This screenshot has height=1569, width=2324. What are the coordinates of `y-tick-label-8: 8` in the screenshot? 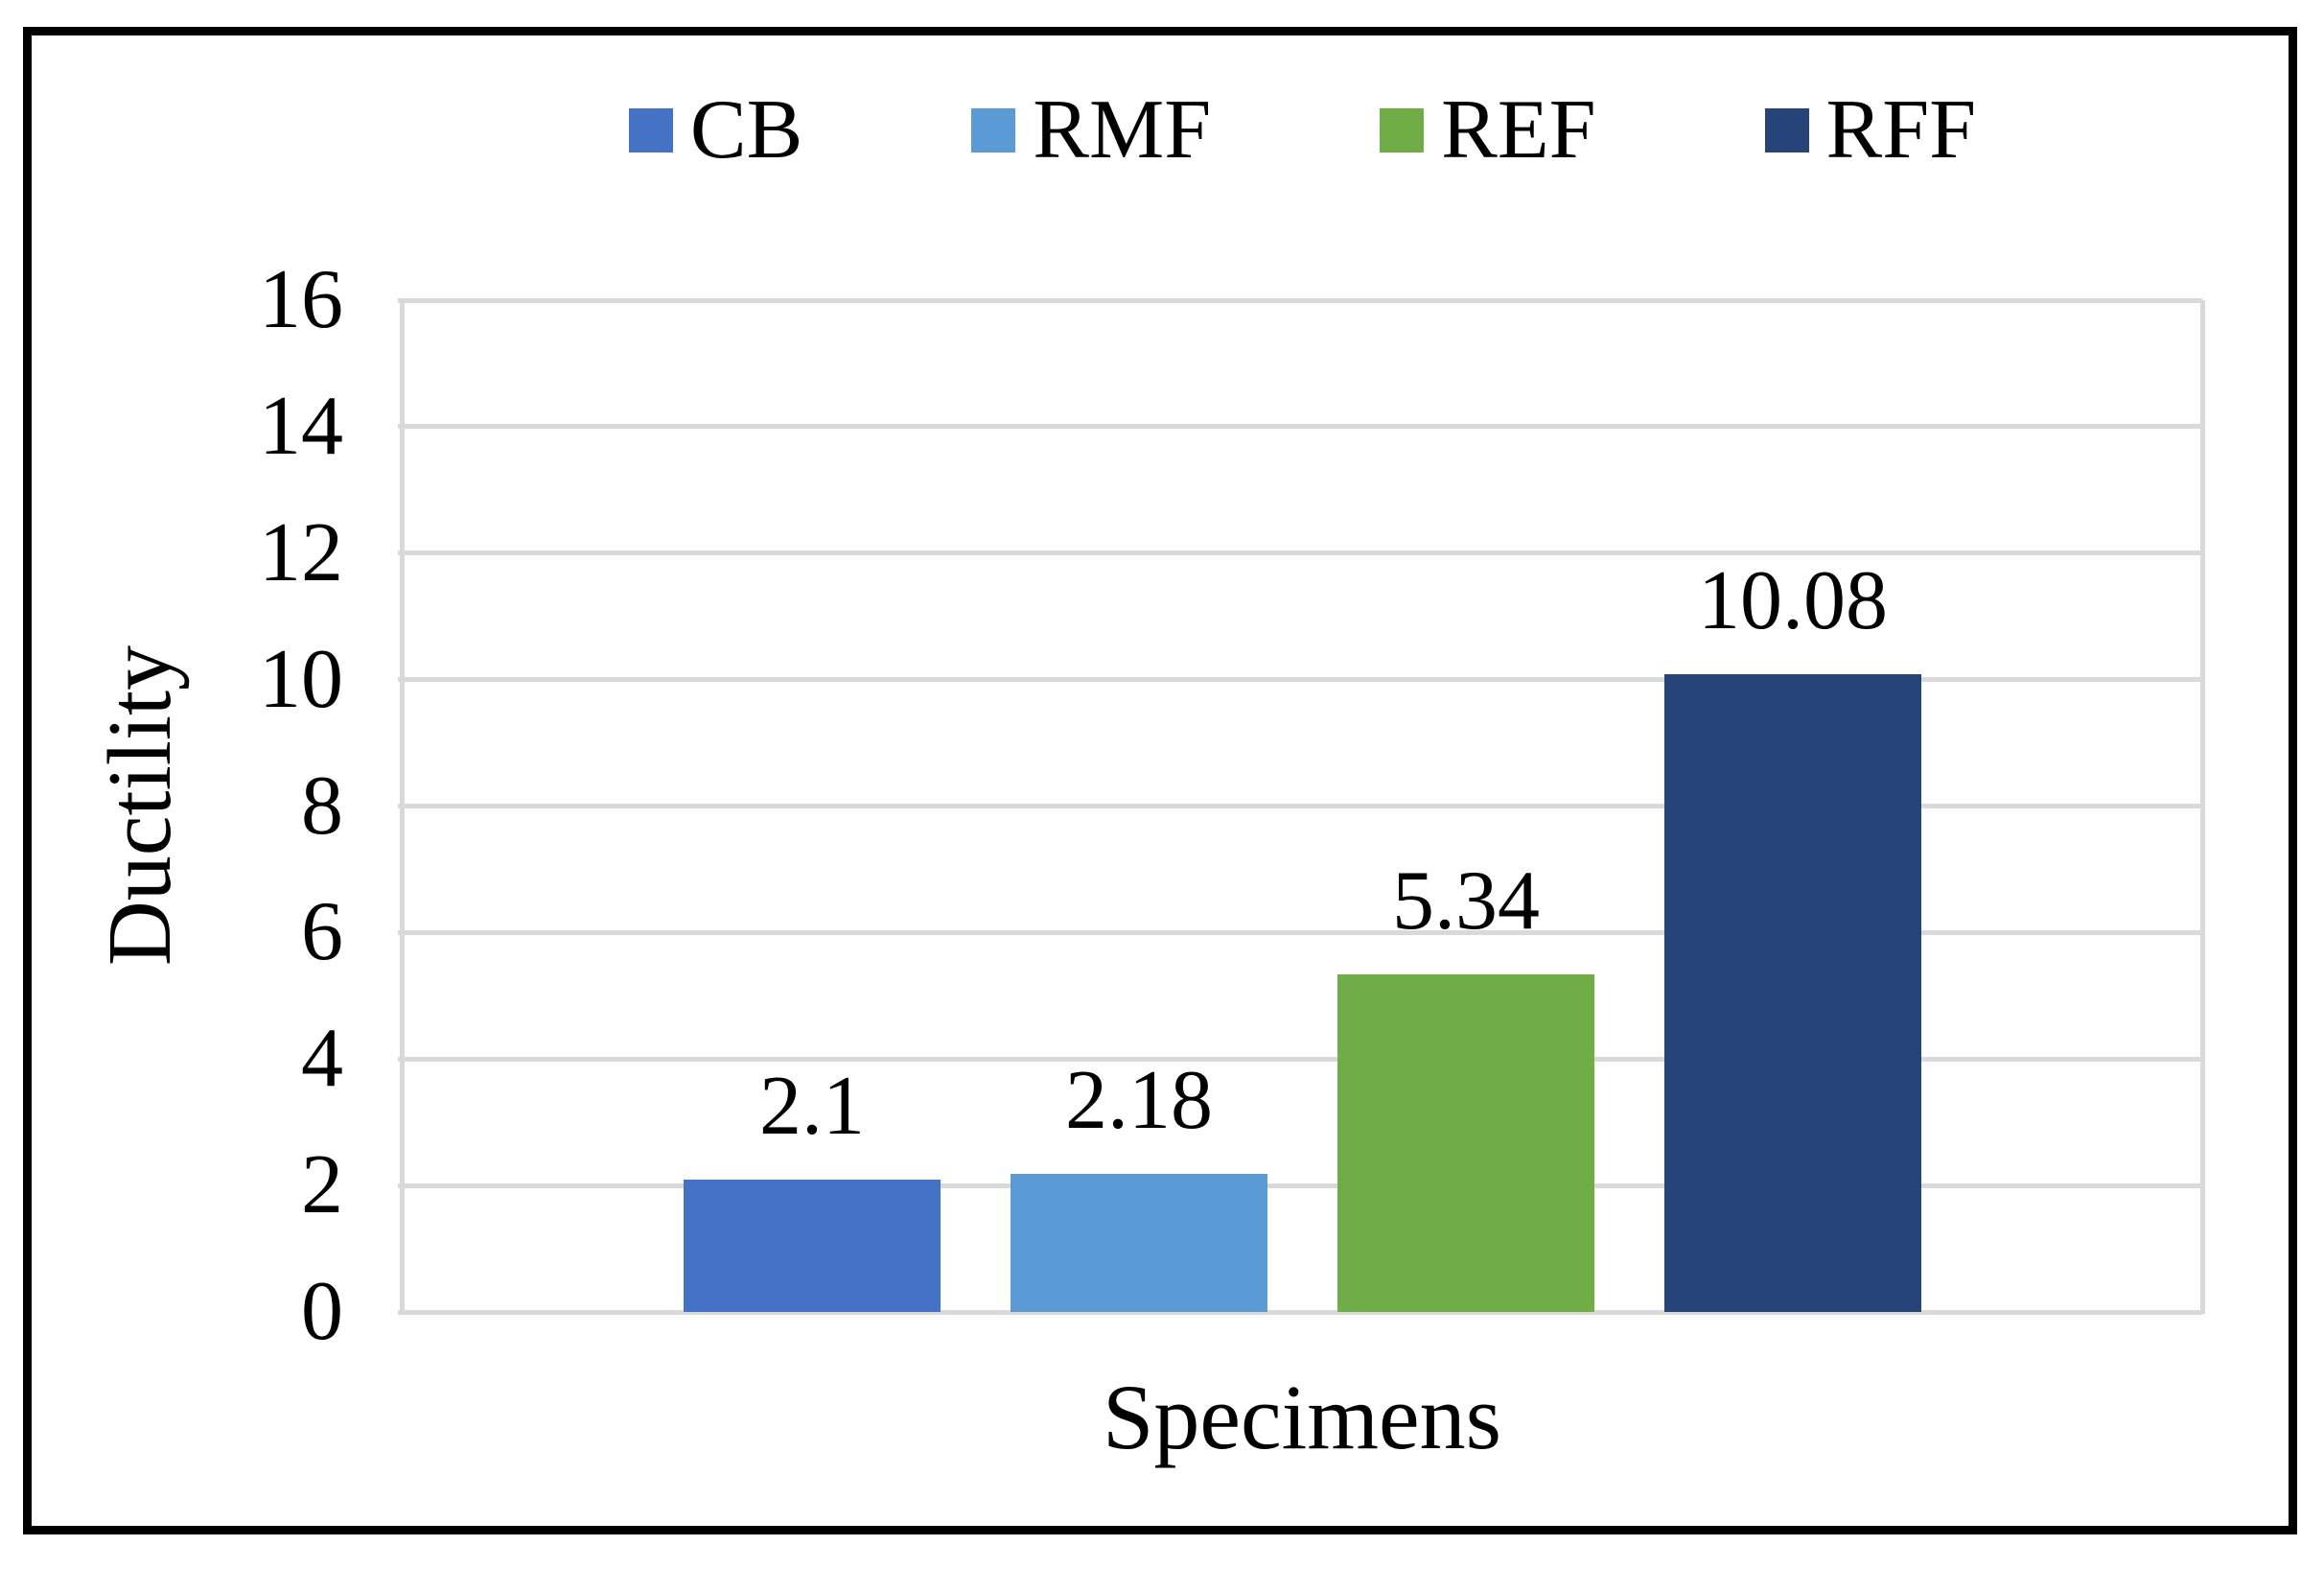 It's located at (322, 806).